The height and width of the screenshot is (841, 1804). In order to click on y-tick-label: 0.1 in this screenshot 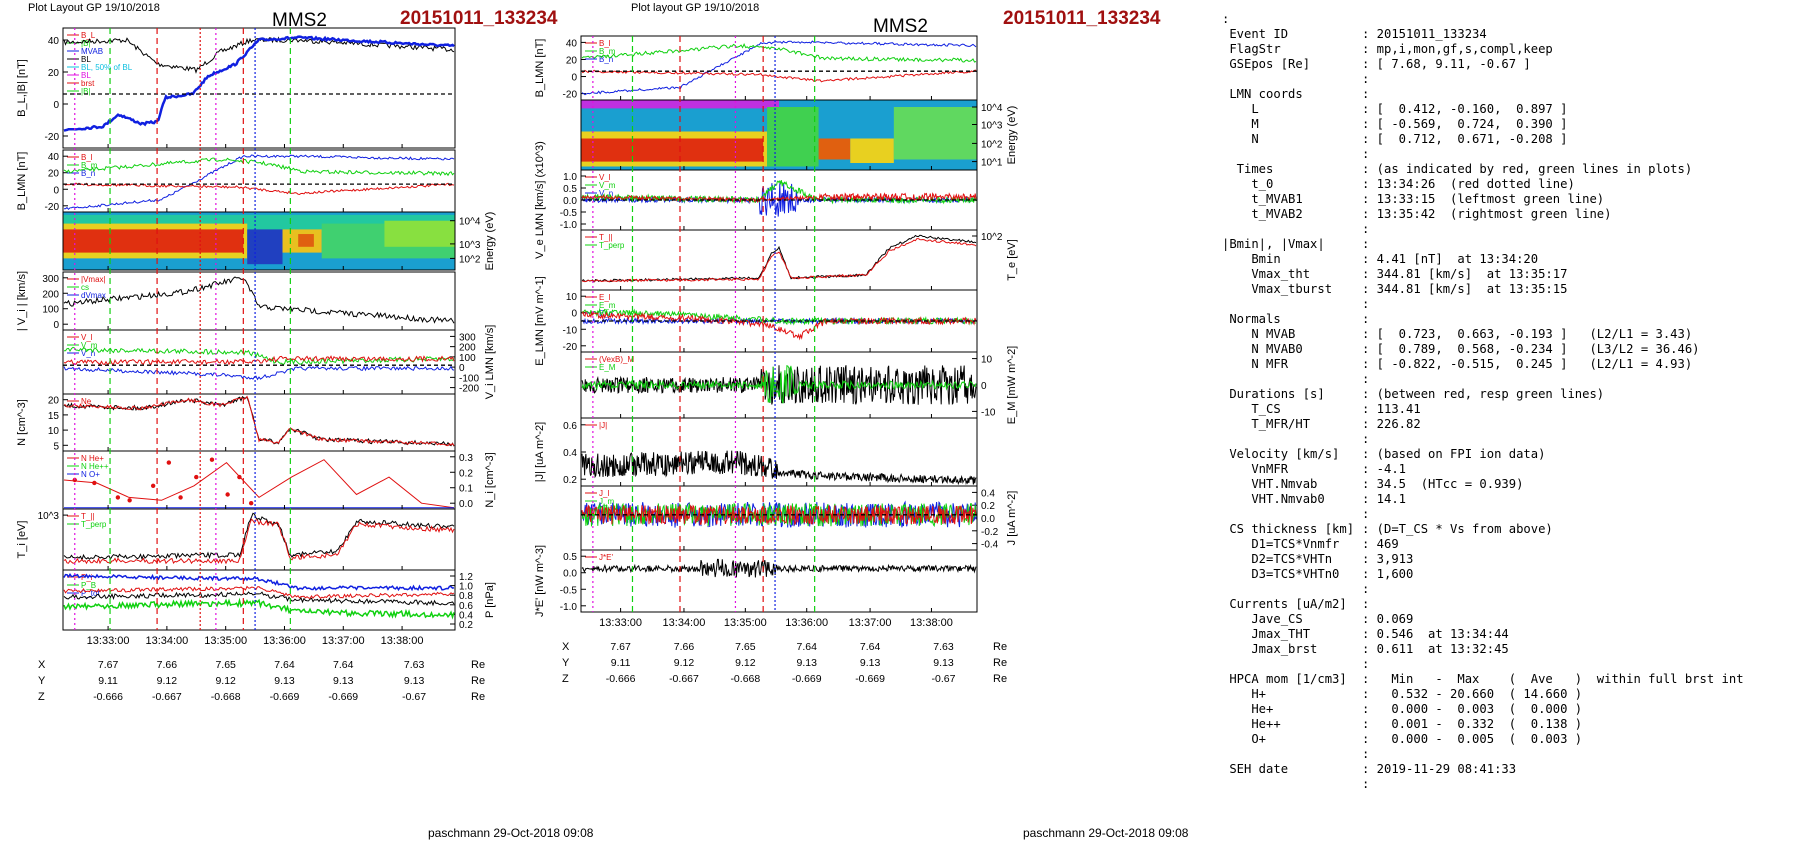, I will do `click(466, 489)`.